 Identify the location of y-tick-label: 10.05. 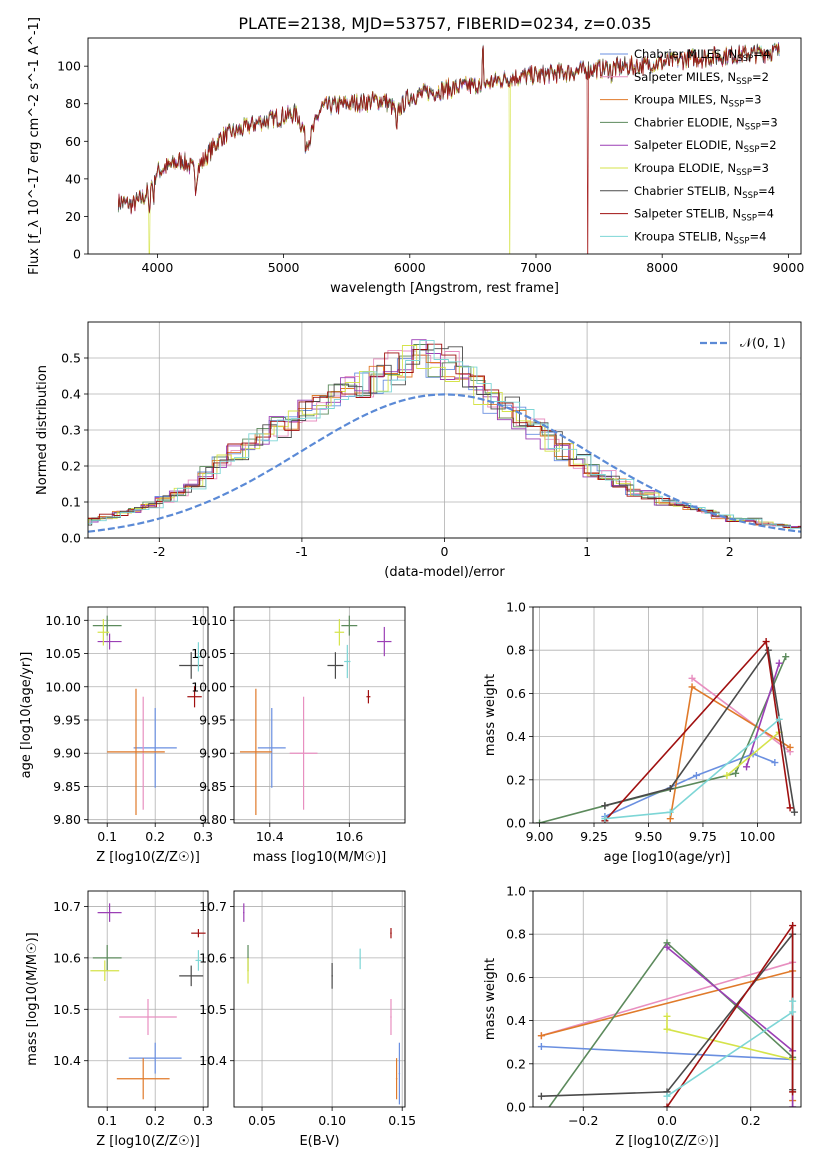
(209, 653).